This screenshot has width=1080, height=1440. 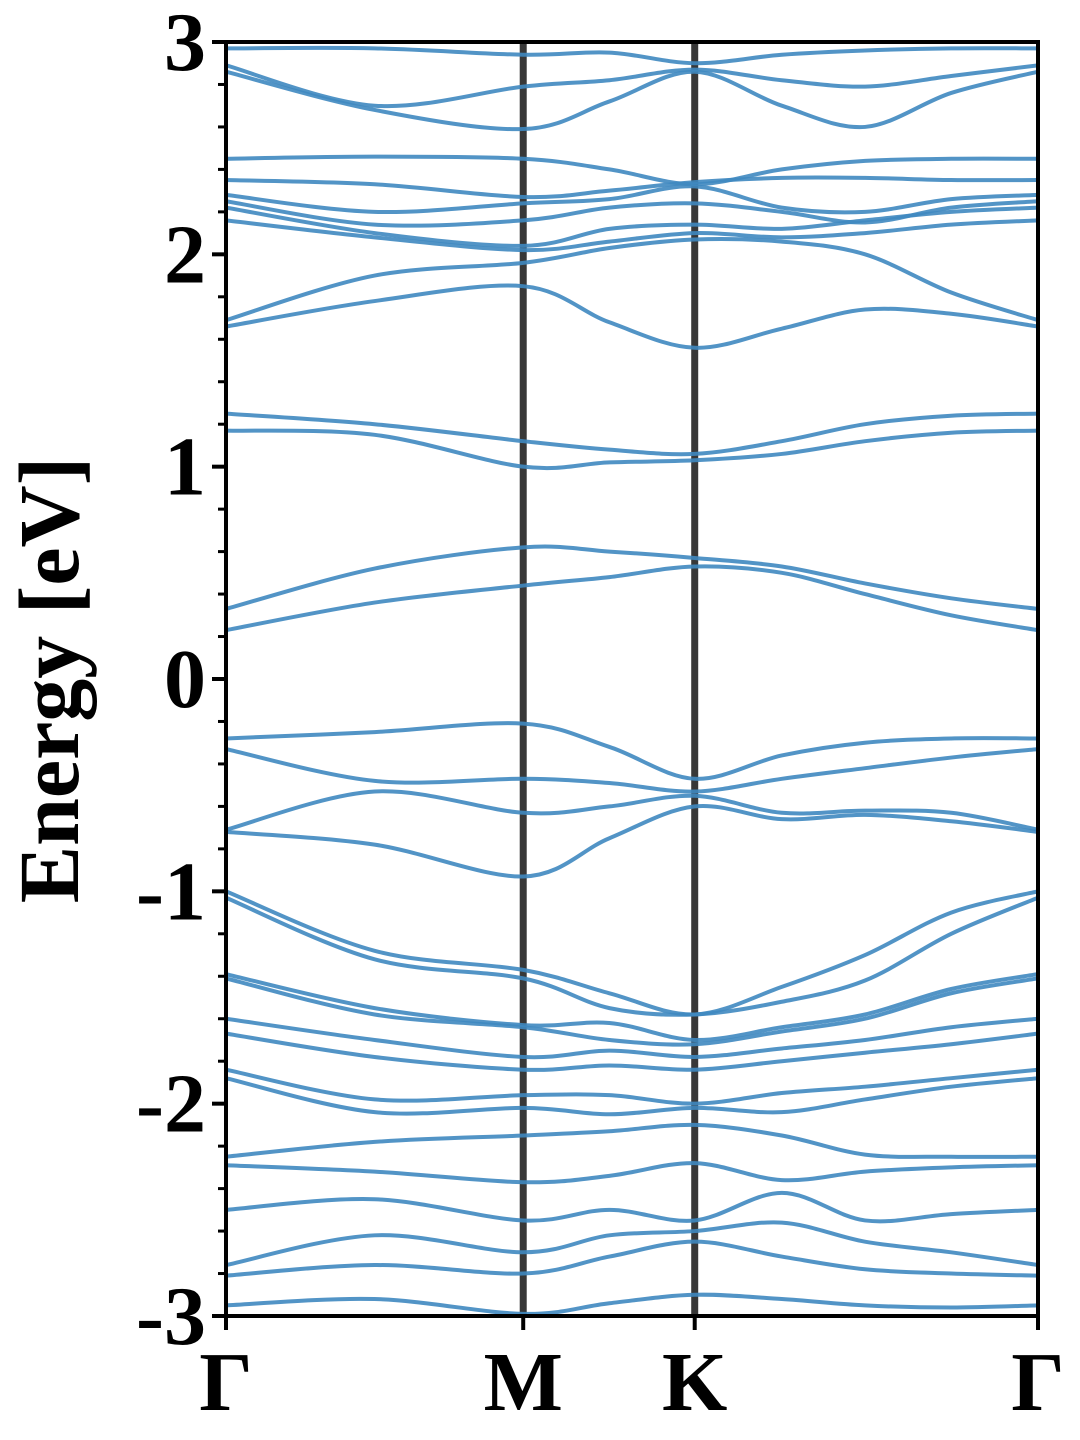 I want to click on y-tick-label: -3, so click(x=171, y=1316).